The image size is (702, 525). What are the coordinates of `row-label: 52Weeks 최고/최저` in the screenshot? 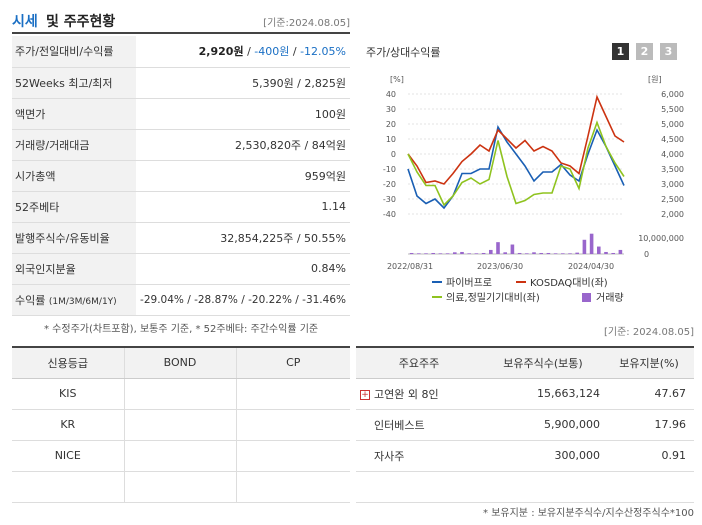 It's located at (74, 83).